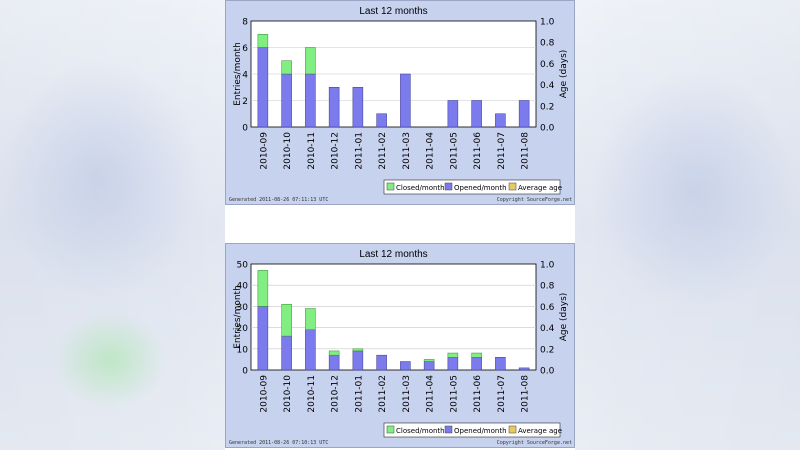 This screenshot has width=800, height=450. I want to click on y-tick-label: 50, so click(243, 266).